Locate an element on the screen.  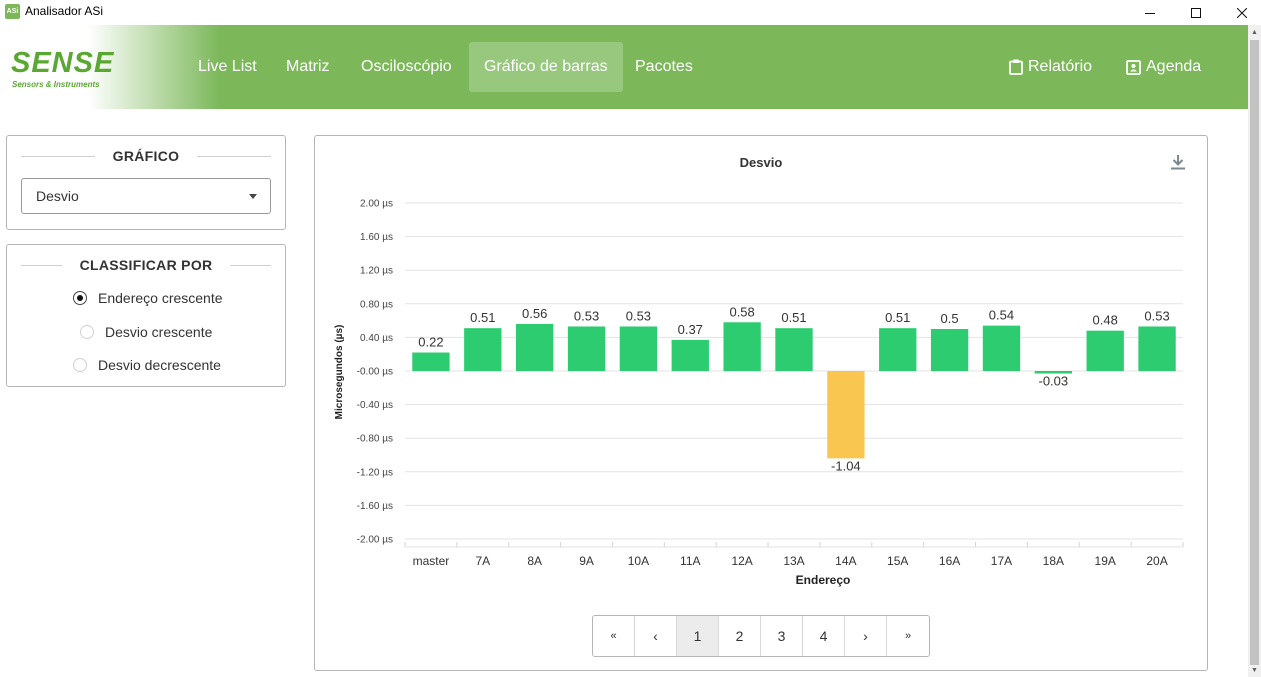
page-prev-button: ‹ is located at coordinates (656, 636).